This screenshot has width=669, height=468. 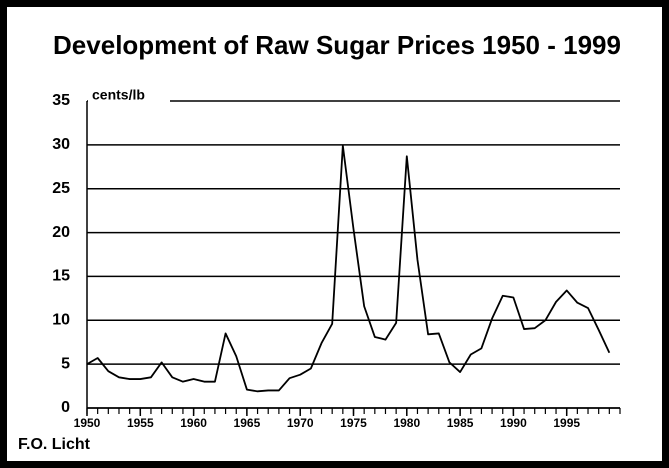 What do you see at coordinates (87, 423) in the screenshot?
I see `x-tick-label: 1950` at bounding box center [87, 423].